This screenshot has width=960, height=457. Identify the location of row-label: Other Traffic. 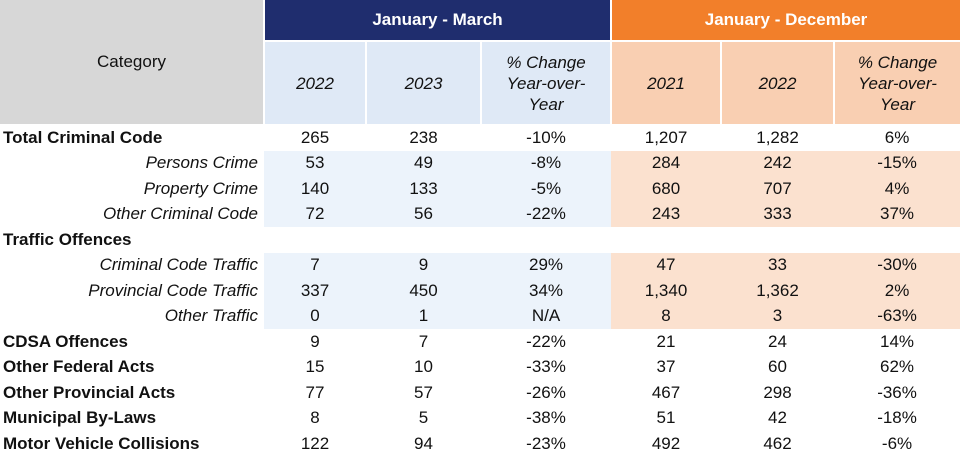
(211, 316).